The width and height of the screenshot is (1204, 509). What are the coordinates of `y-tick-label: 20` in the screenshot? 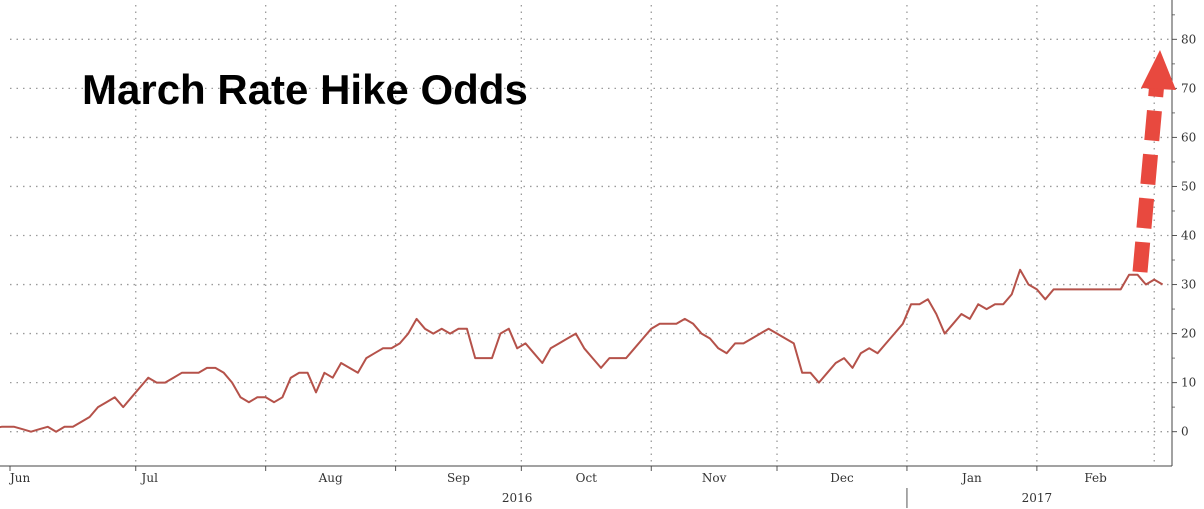 It's located at (1188, 334).